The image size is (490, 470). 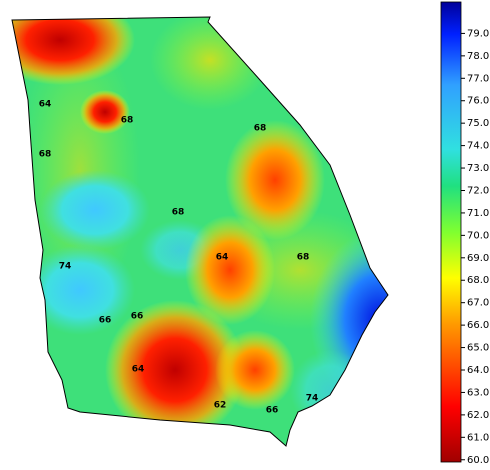 What do you see at coordinates (220, 406) in the screenshot?
I see `contour-label: 62` at bounding box center [220, 406].